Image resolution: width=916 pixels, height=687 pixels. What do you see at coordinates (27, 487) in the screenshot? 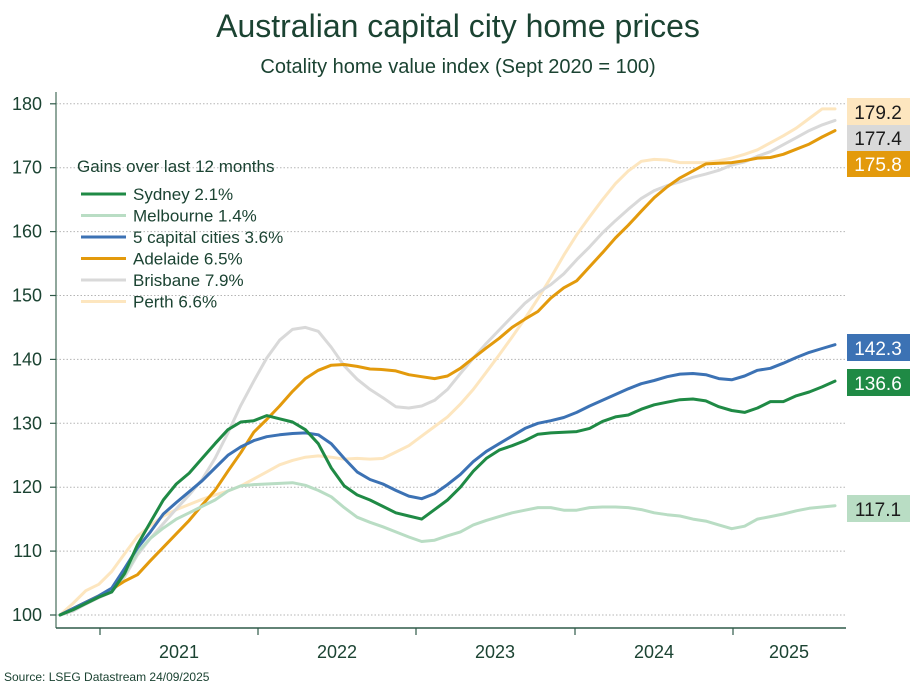
I see `y-tick-label: 120` at bounding box center [27, 487].